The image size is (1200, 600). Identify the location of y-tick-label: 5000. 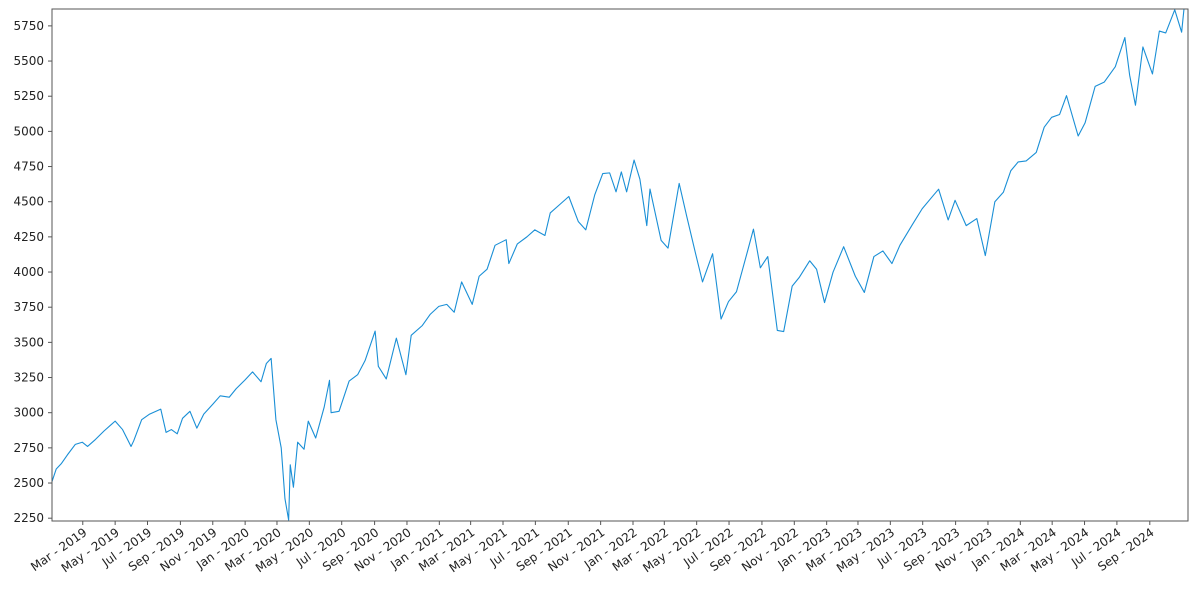
(28, 131).